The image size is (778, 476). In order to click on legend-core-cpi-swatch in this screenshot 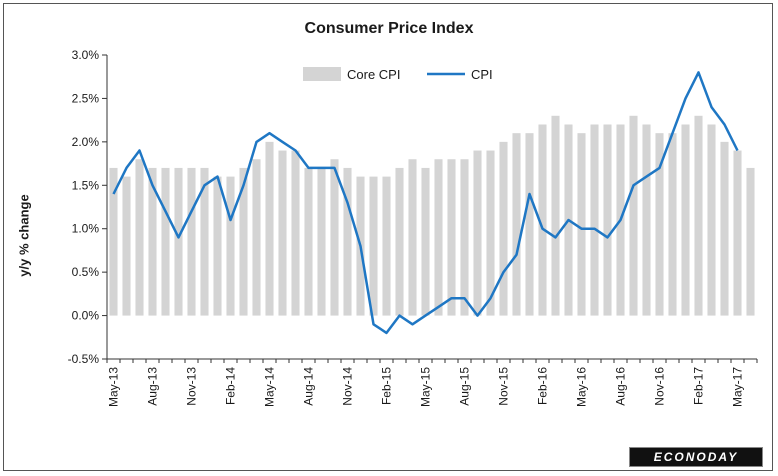, I will do `click(322, 74)`.